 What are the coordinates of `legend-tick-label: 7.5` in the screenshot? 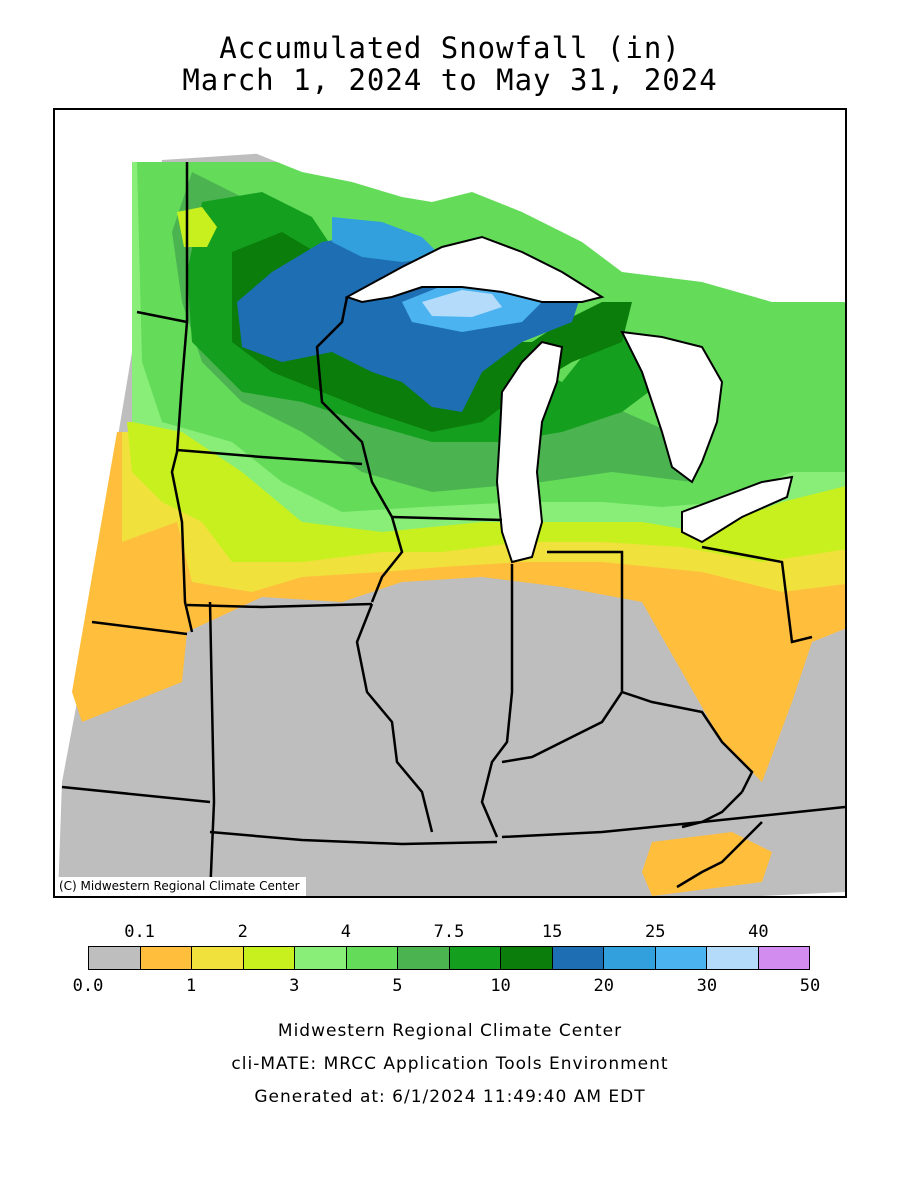 It's located at (449, 932).